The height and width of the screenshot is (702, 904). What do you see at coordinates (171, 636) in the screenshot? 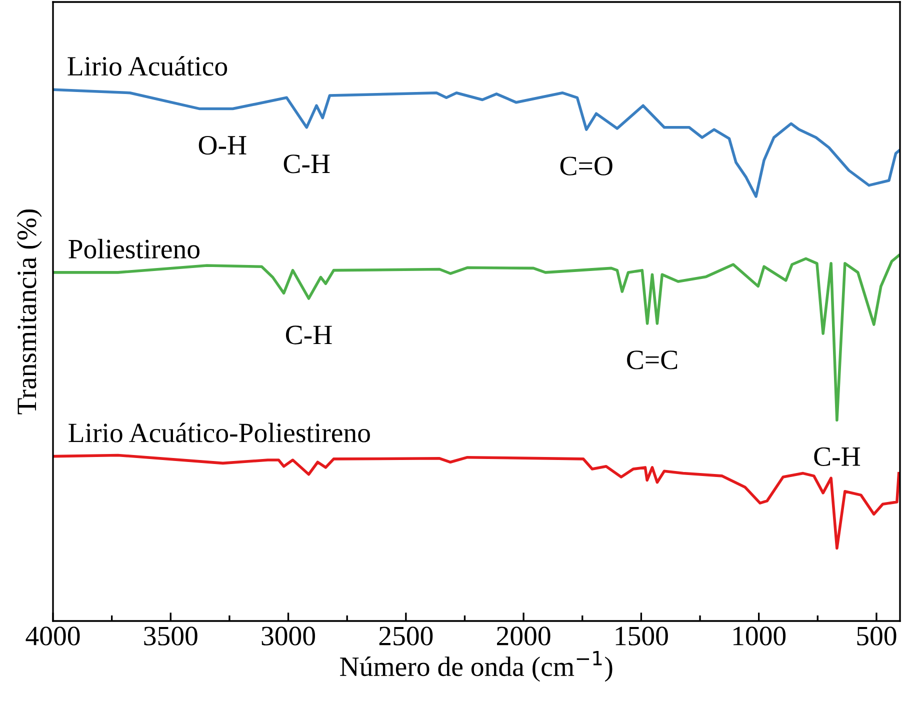
I see `x-tick-label: 3500` at bounding box center [171, 636].